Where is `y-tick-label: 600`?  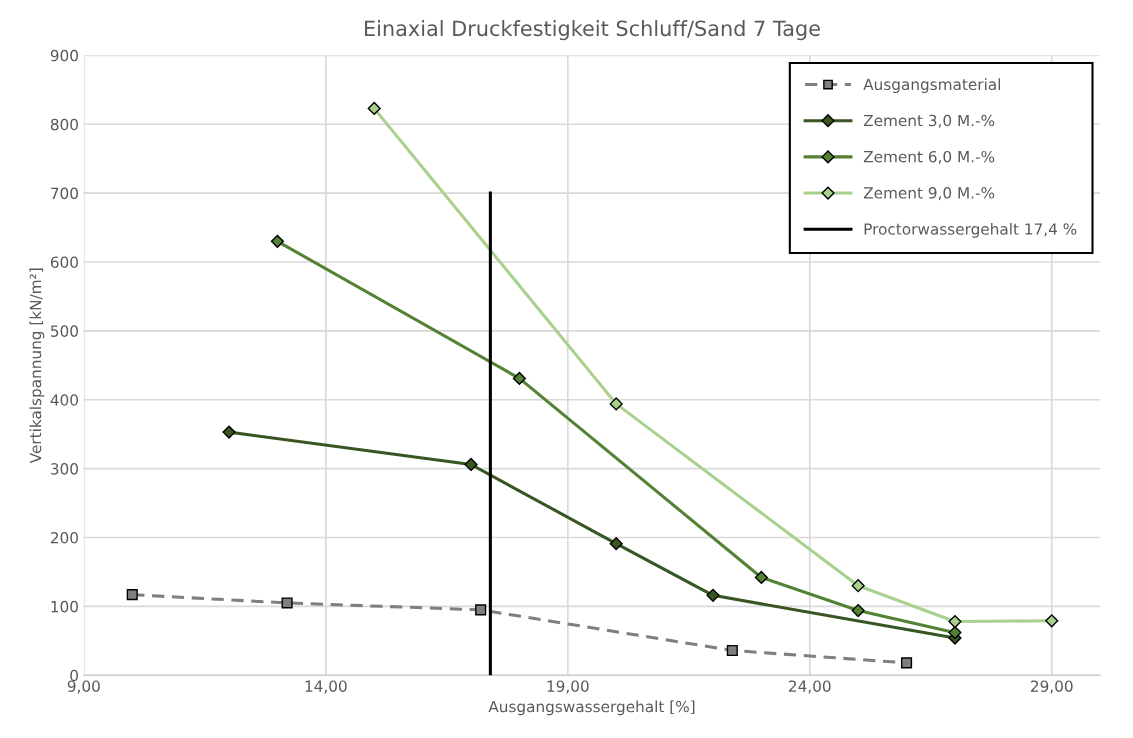 y-tick-label: 600 is located at coordinates (64, 262).